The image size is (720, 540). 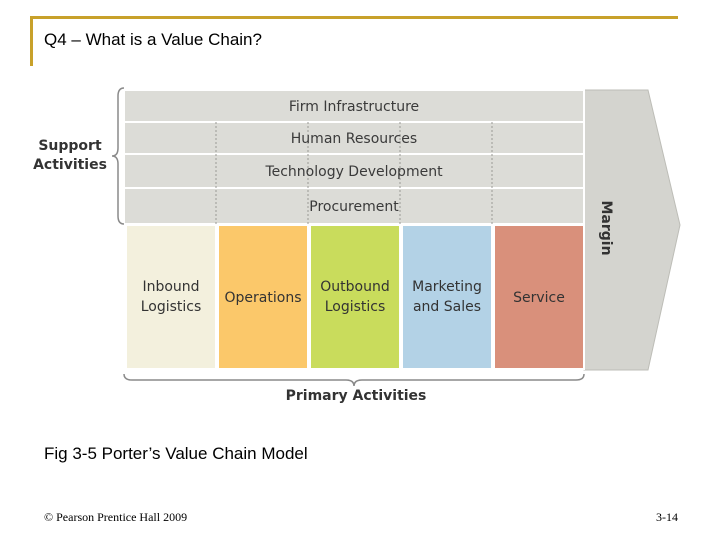 I want to click on primary-activity-label: and Sales, so click(x=447, y=307).